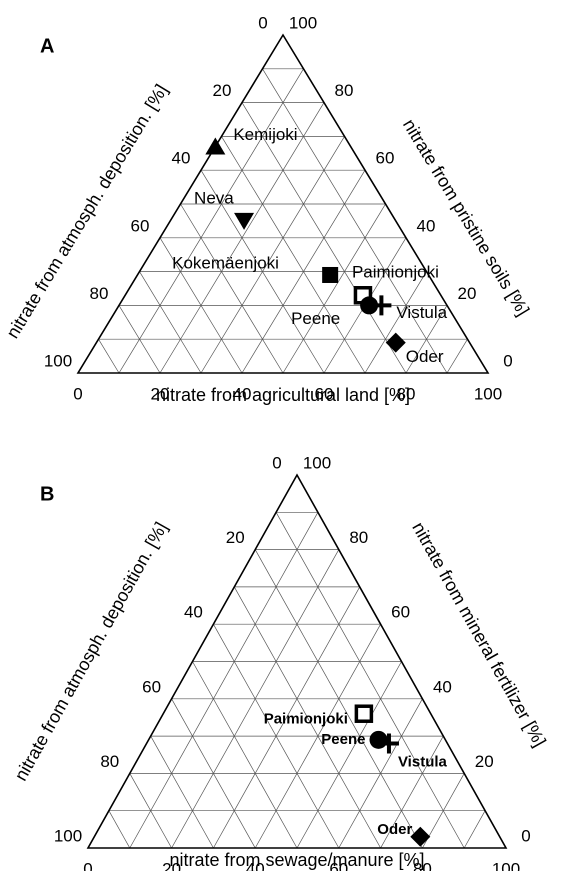  What do you see at coordinates (47, 494) in the screenshot?
I see `panel-letter: B` at bounding box center [47, 494].